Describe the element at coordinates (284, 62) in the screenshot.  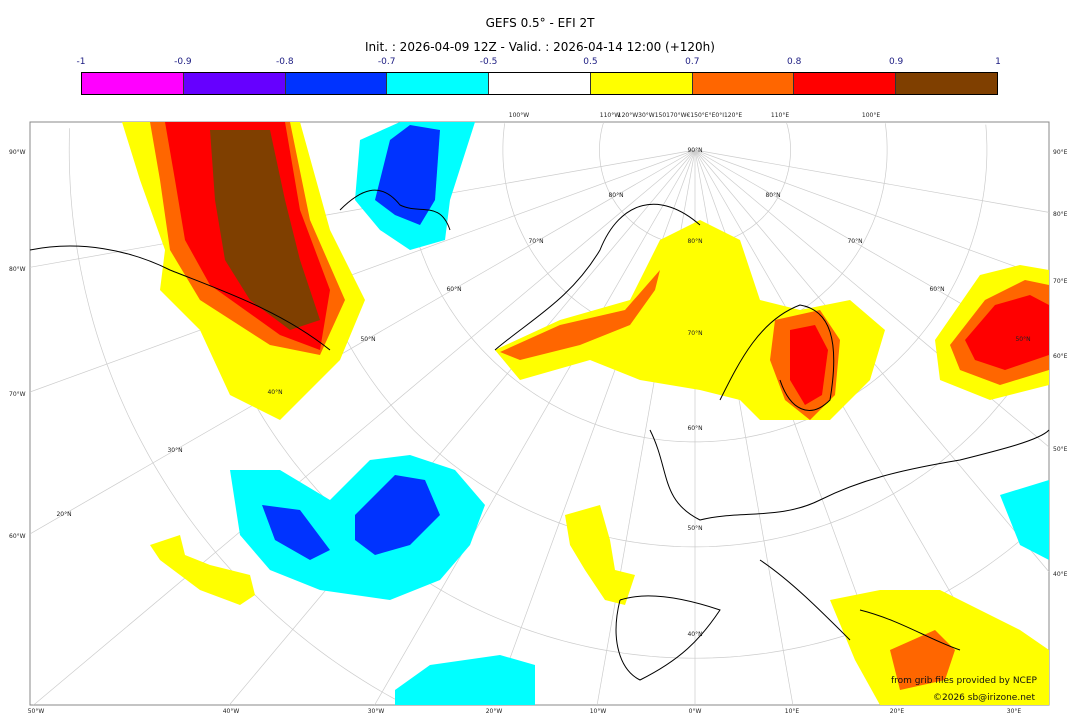
I see `colorbar-tick: -0.8` at that location.